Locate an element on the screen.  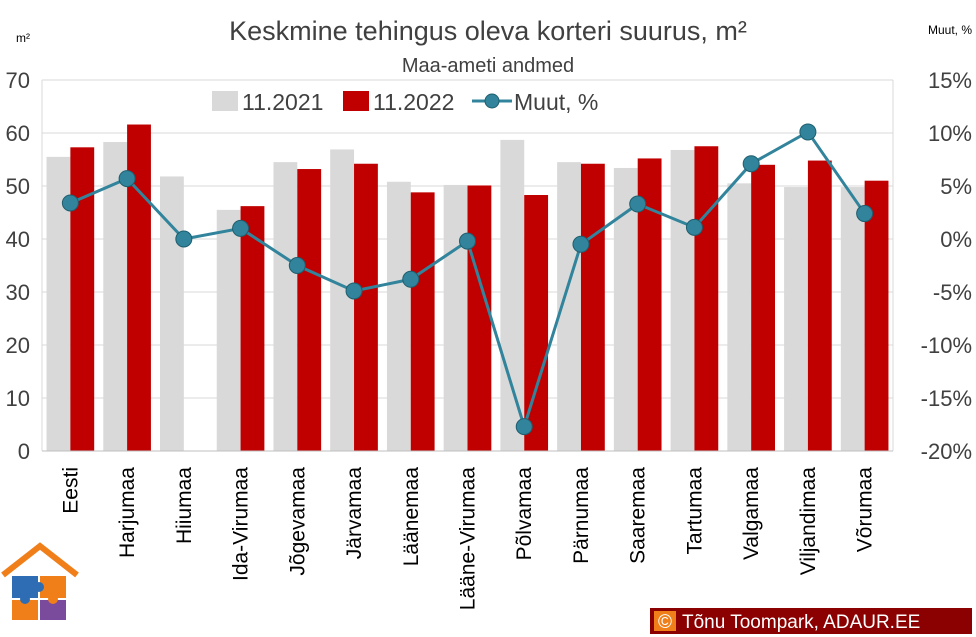
legend: 11.2021 11.2022 Muut, % is located at coordinates (405, 102).